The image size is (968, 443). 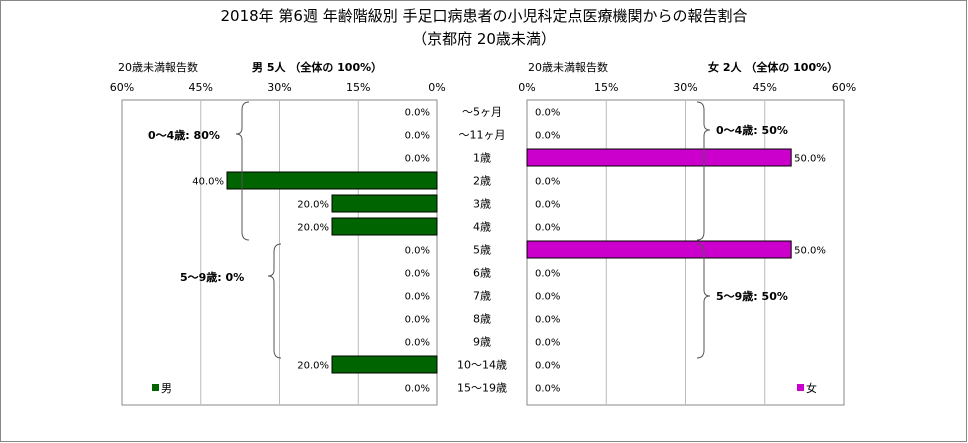 What do you see at coordinates (436, 87) in the screenshot?
I see `male-tick-label: 0%` at bounding box center [436, 87].